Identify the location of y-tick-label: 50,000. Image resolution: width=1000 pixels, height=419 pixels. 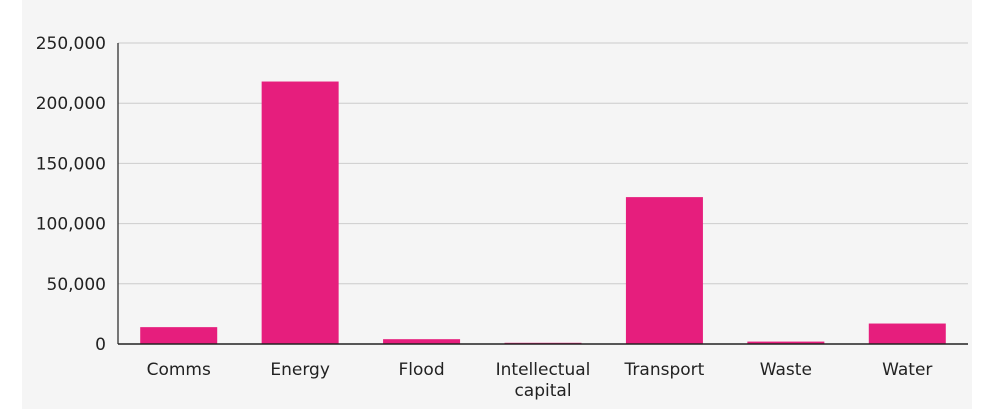
(76, 285).